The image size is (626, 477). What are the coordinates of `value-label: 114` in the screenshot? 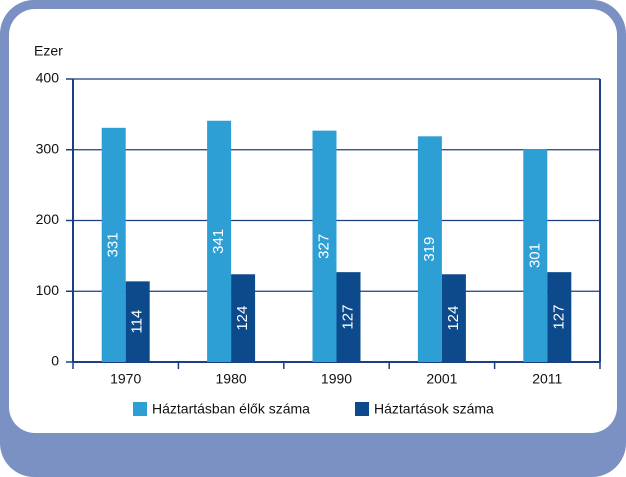 It's located at (137, 322).